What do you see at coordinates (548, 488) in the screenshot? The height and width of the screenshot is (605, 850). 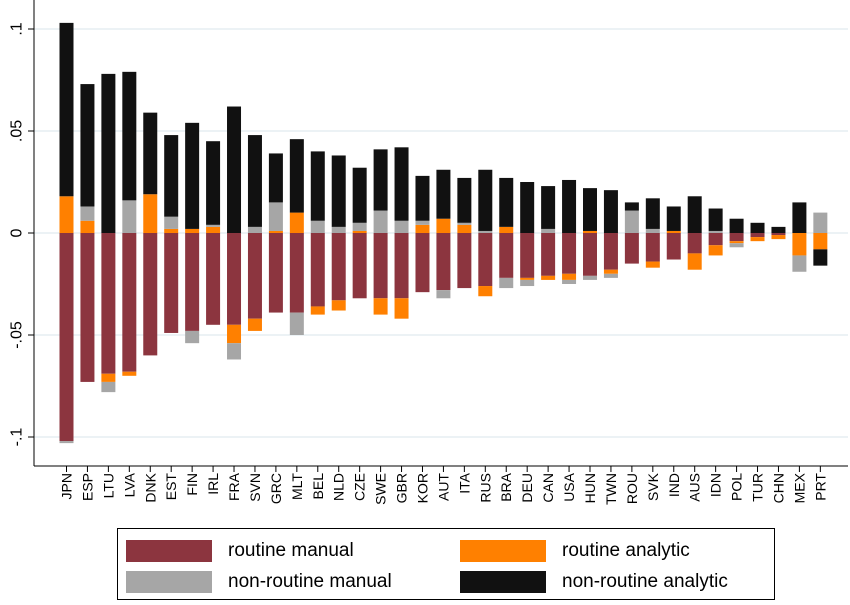 I see `x-tick-label-can: CAN` at bounding box center [548, 488].